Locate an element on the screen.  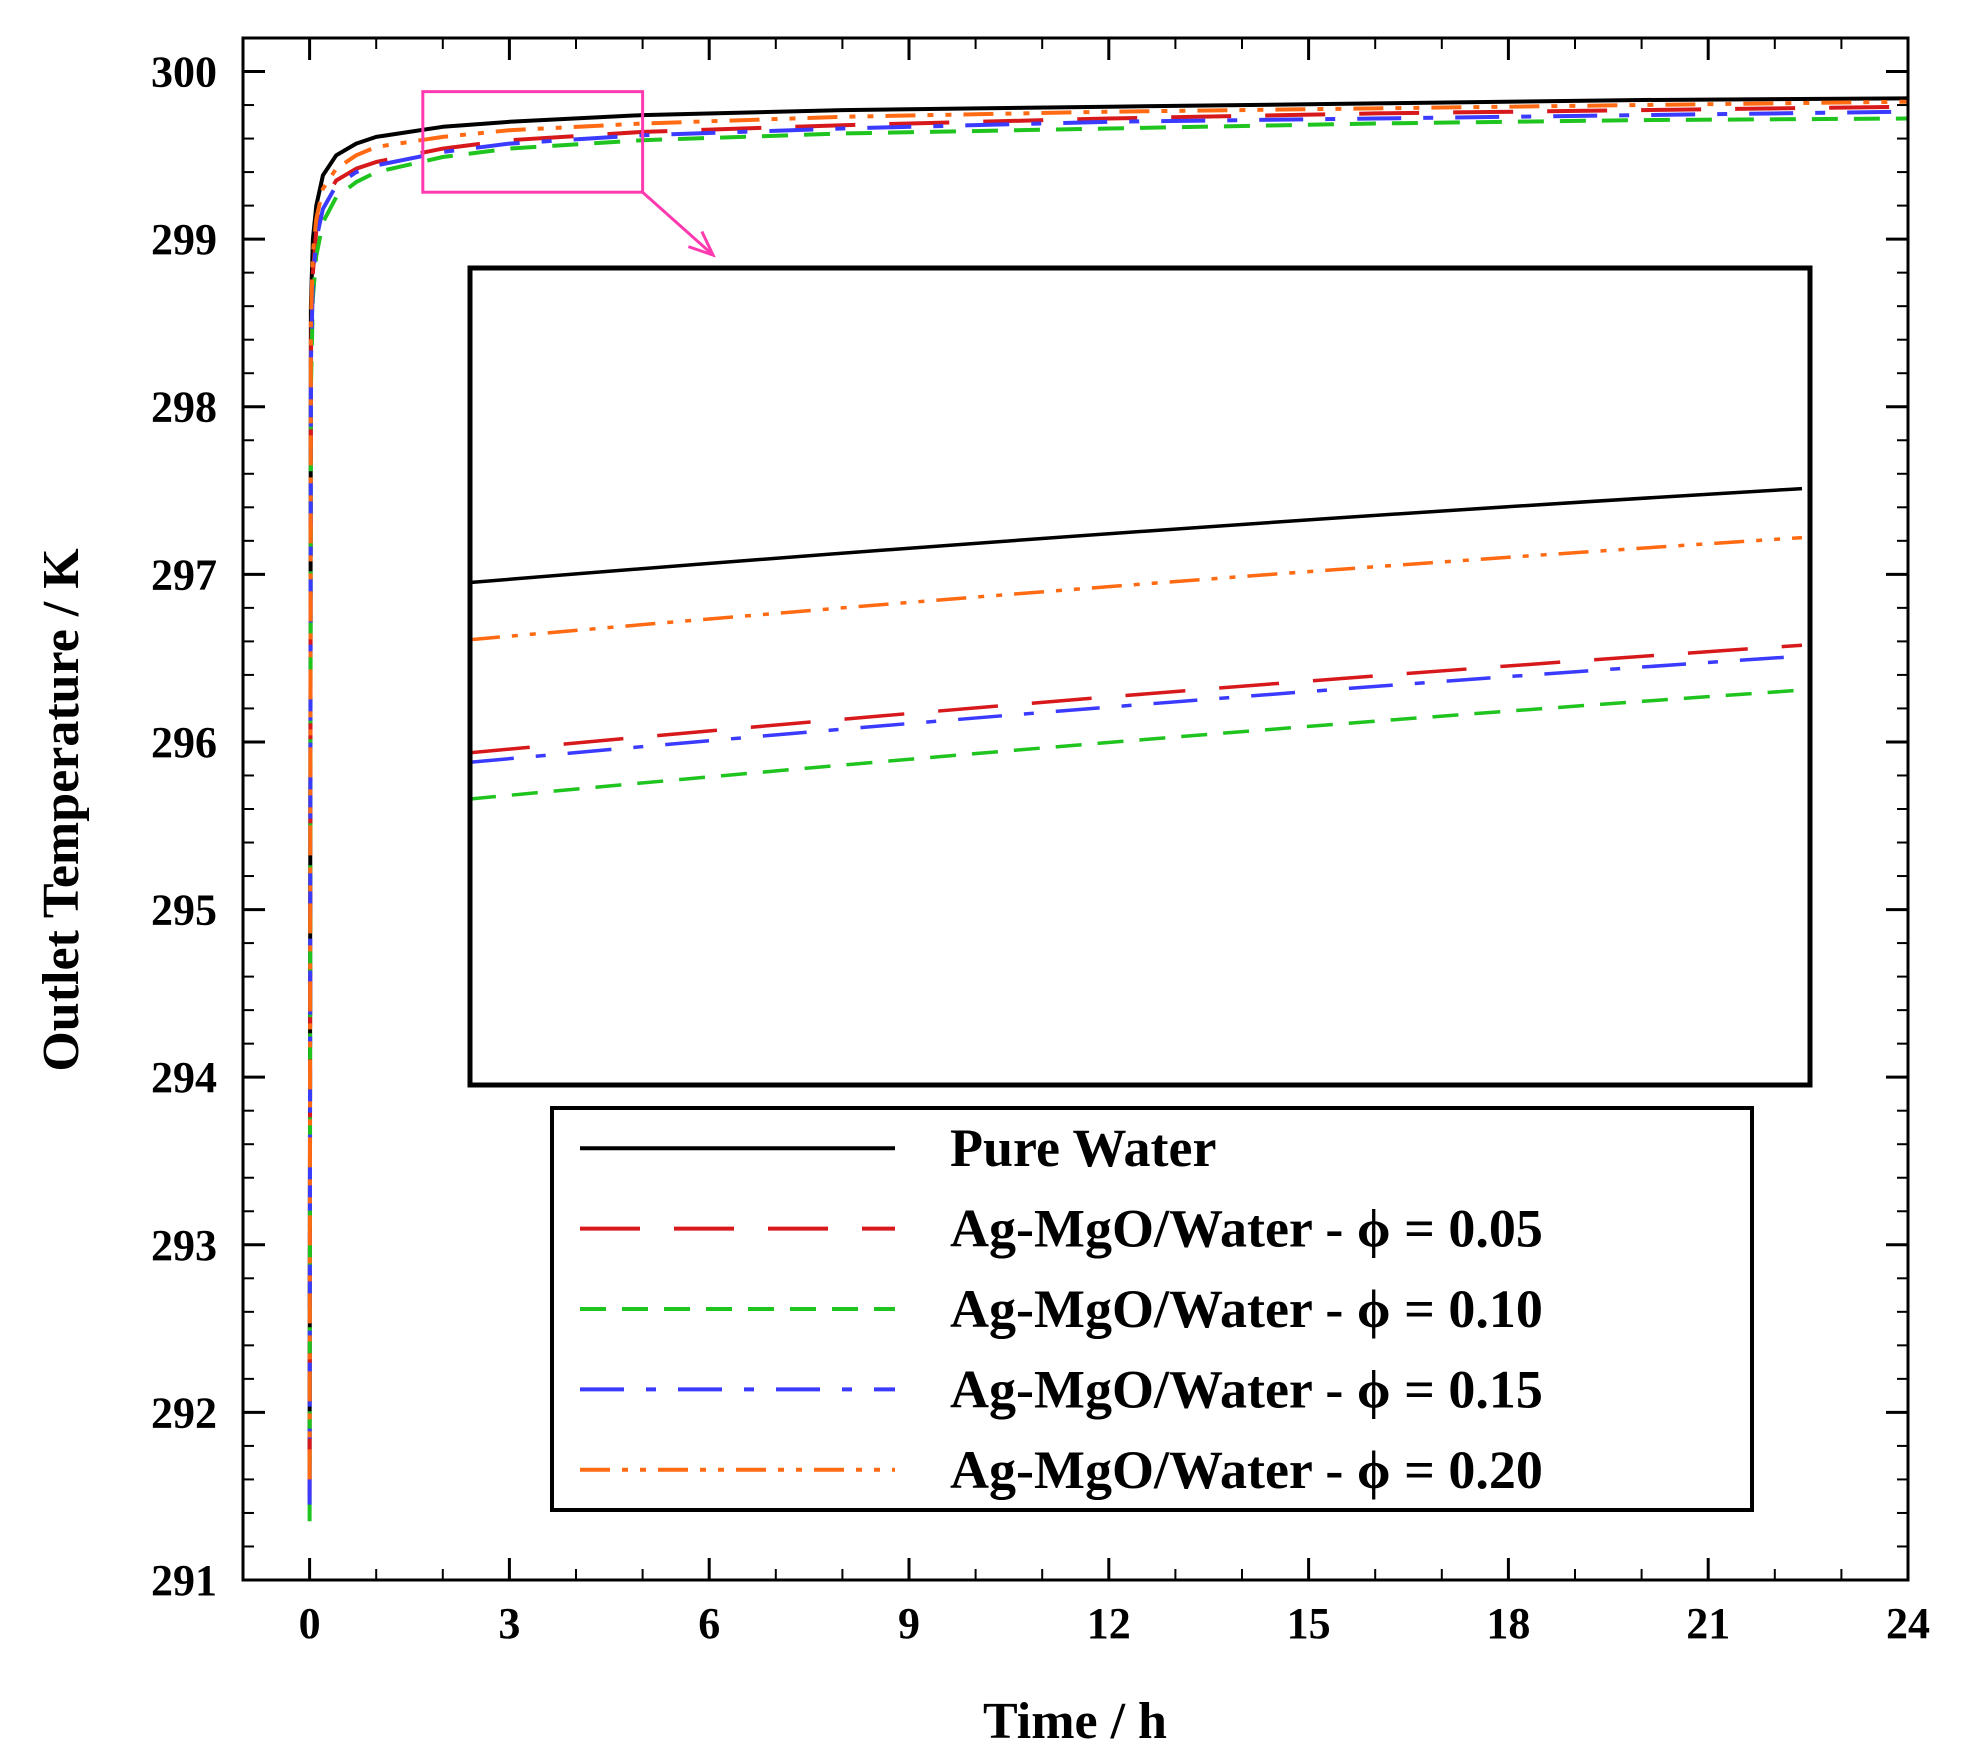
y-tick-label: 300 is located at coordinates (184, 72).